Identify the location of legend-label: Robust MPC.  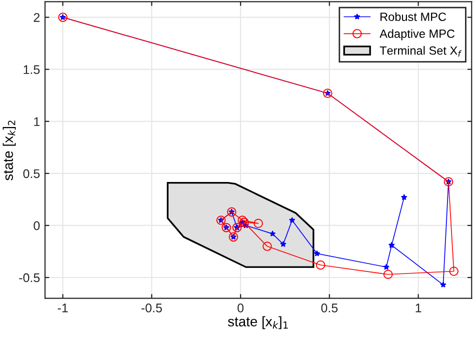
(413, 16).